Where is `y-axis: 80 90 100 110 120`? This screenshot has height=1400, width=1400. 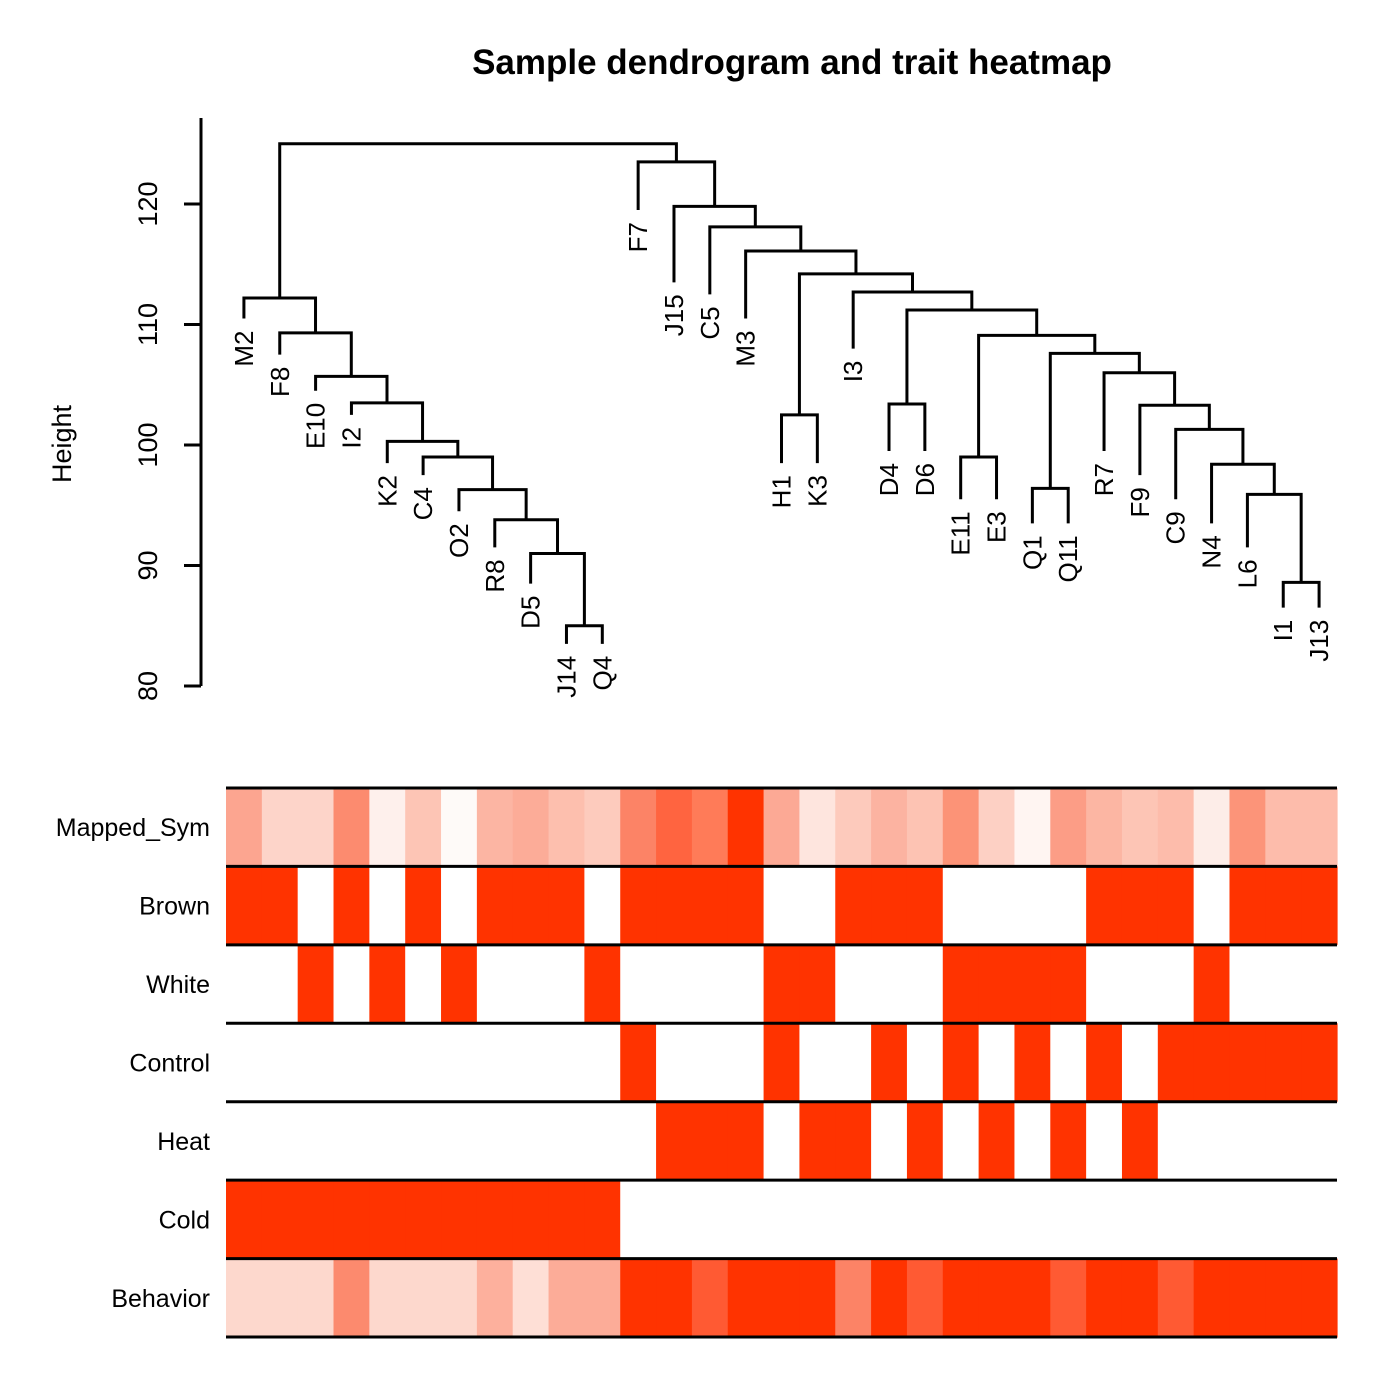
y-axis: 80 90 100 110 120 is located at coordinates (168, 409).